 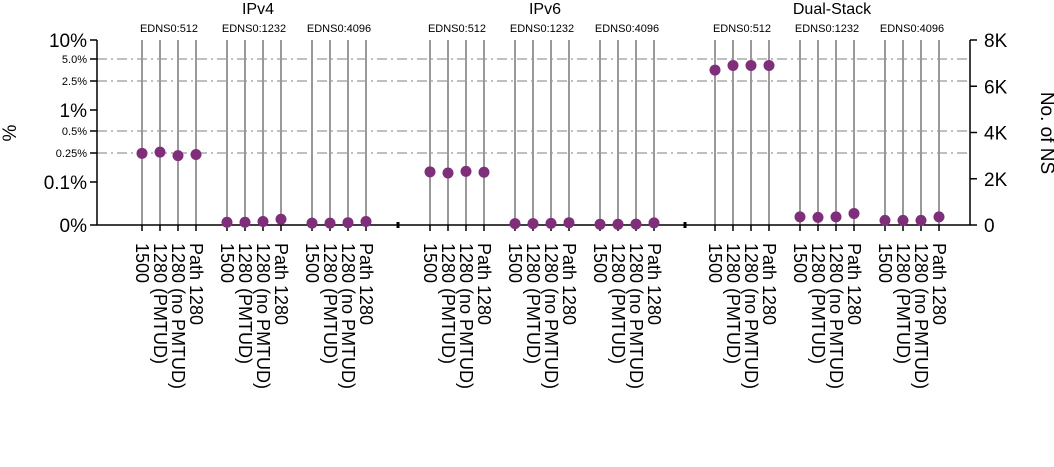 What do you see at coordinates (74, 132) in the screenshot?
I see `left-tick-label: 0.5%` at bounding box center [74, 132].